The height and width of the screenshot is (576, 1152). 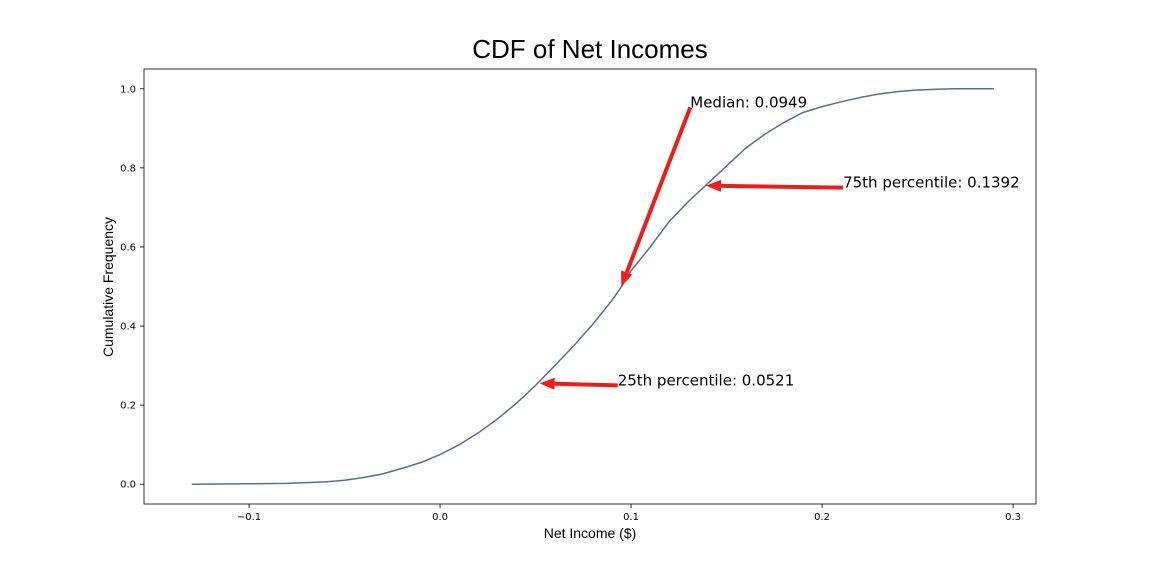 I want to click on y-tick-label: 0.8, so click(x=128, y=168).